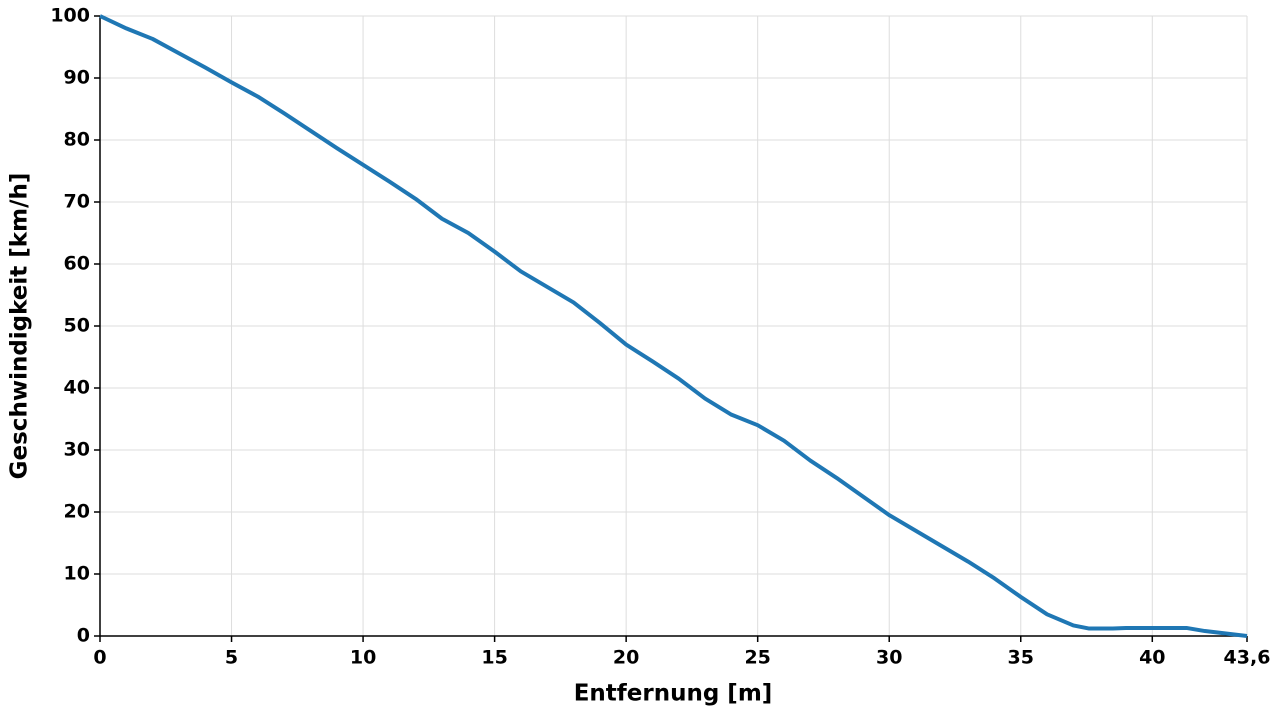 This screenshot has height=719, width=1280. Describe the element at coordinates (1021, 658) in the screenshot. I see `x-tick-label: 35` at that location.